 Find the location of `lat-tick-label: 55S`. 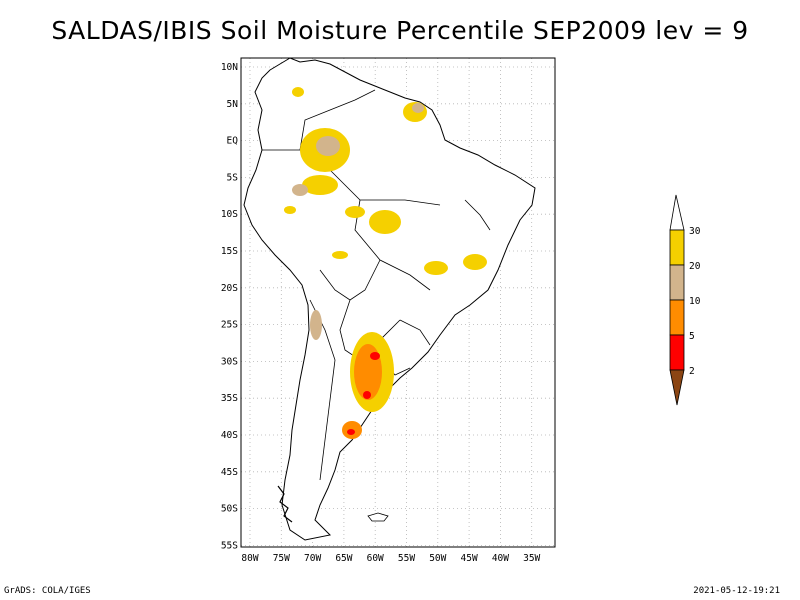

lat-tick-label: 55S is located at coordinates (229, 545).